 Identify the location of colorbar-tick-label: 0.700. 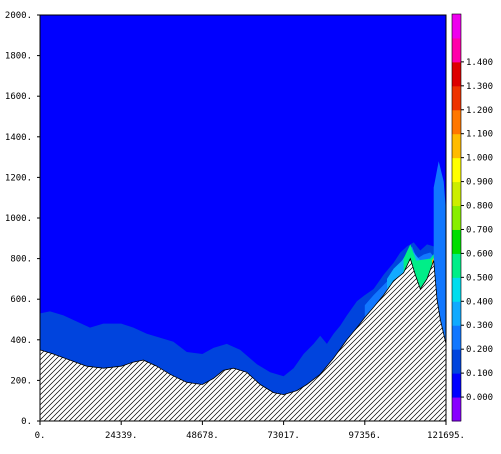
(479, 230).